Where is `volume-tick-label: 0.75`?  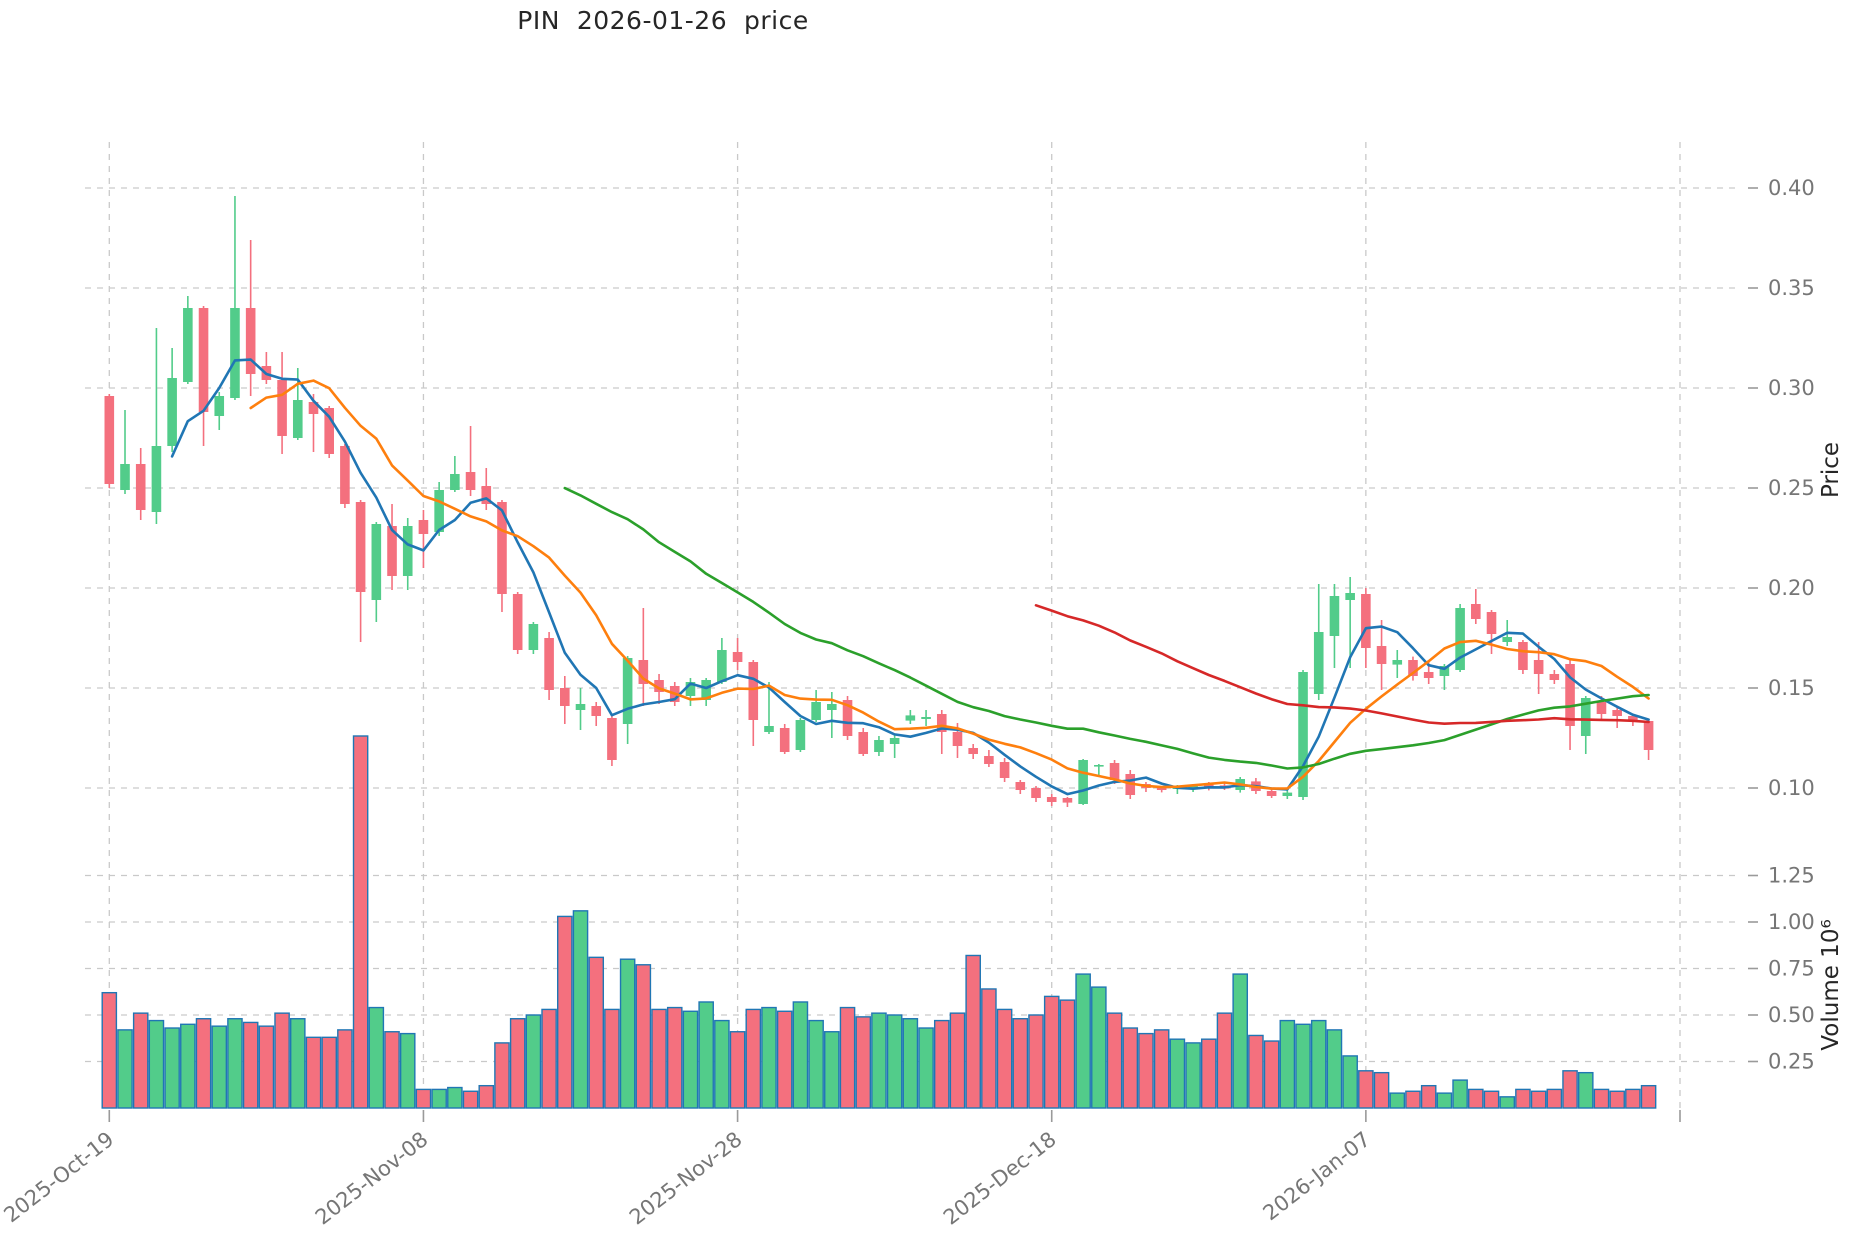 volume-tick-label: 0.75 is located at coordinates (1791, 969).